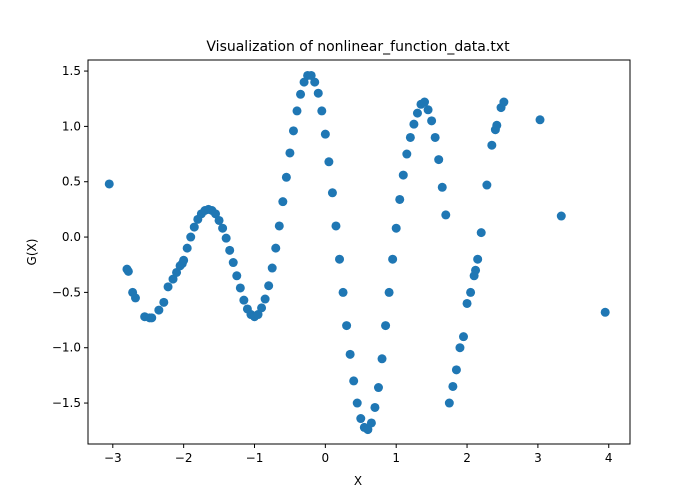  Describe the element at coordinates (71, 237) in the screenshot. I see `y-tick-label: 0.0` at that location.